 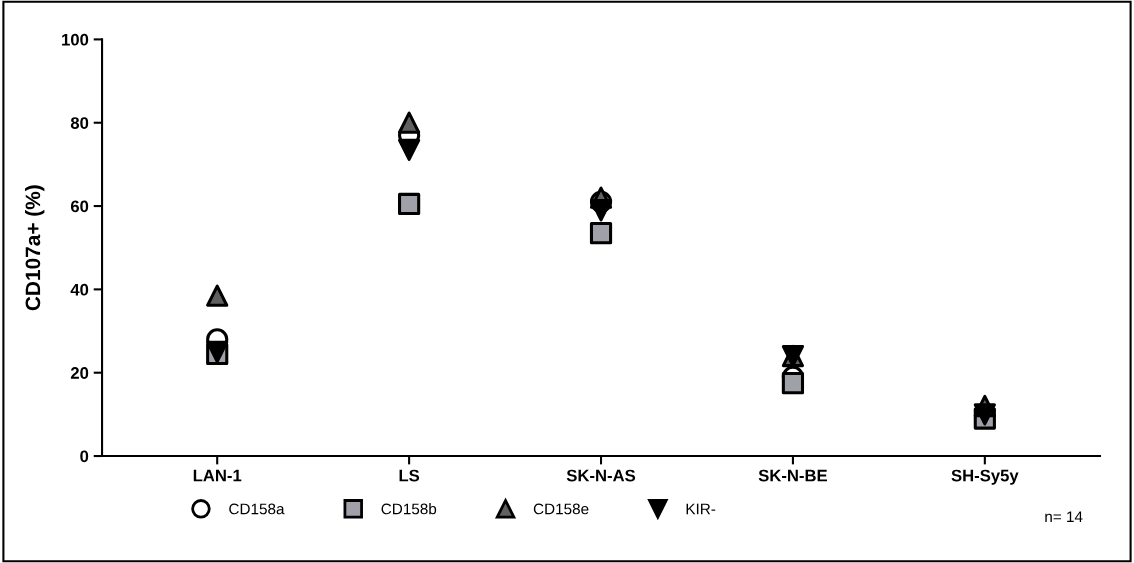 I want to click on y-tick-label: 40, so click(x=79, y=289).